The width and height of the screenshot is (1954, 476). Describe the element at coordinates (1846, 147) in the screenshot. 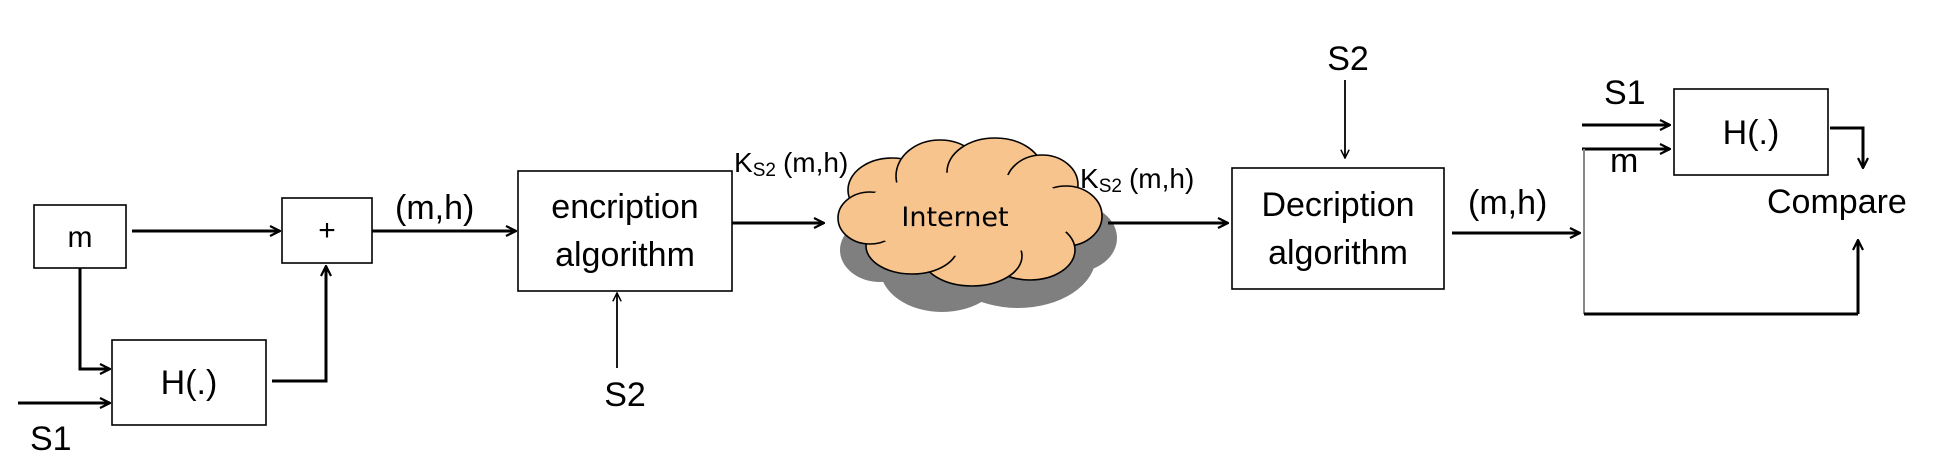

I see `hash-to-compare-arrow` at that location.